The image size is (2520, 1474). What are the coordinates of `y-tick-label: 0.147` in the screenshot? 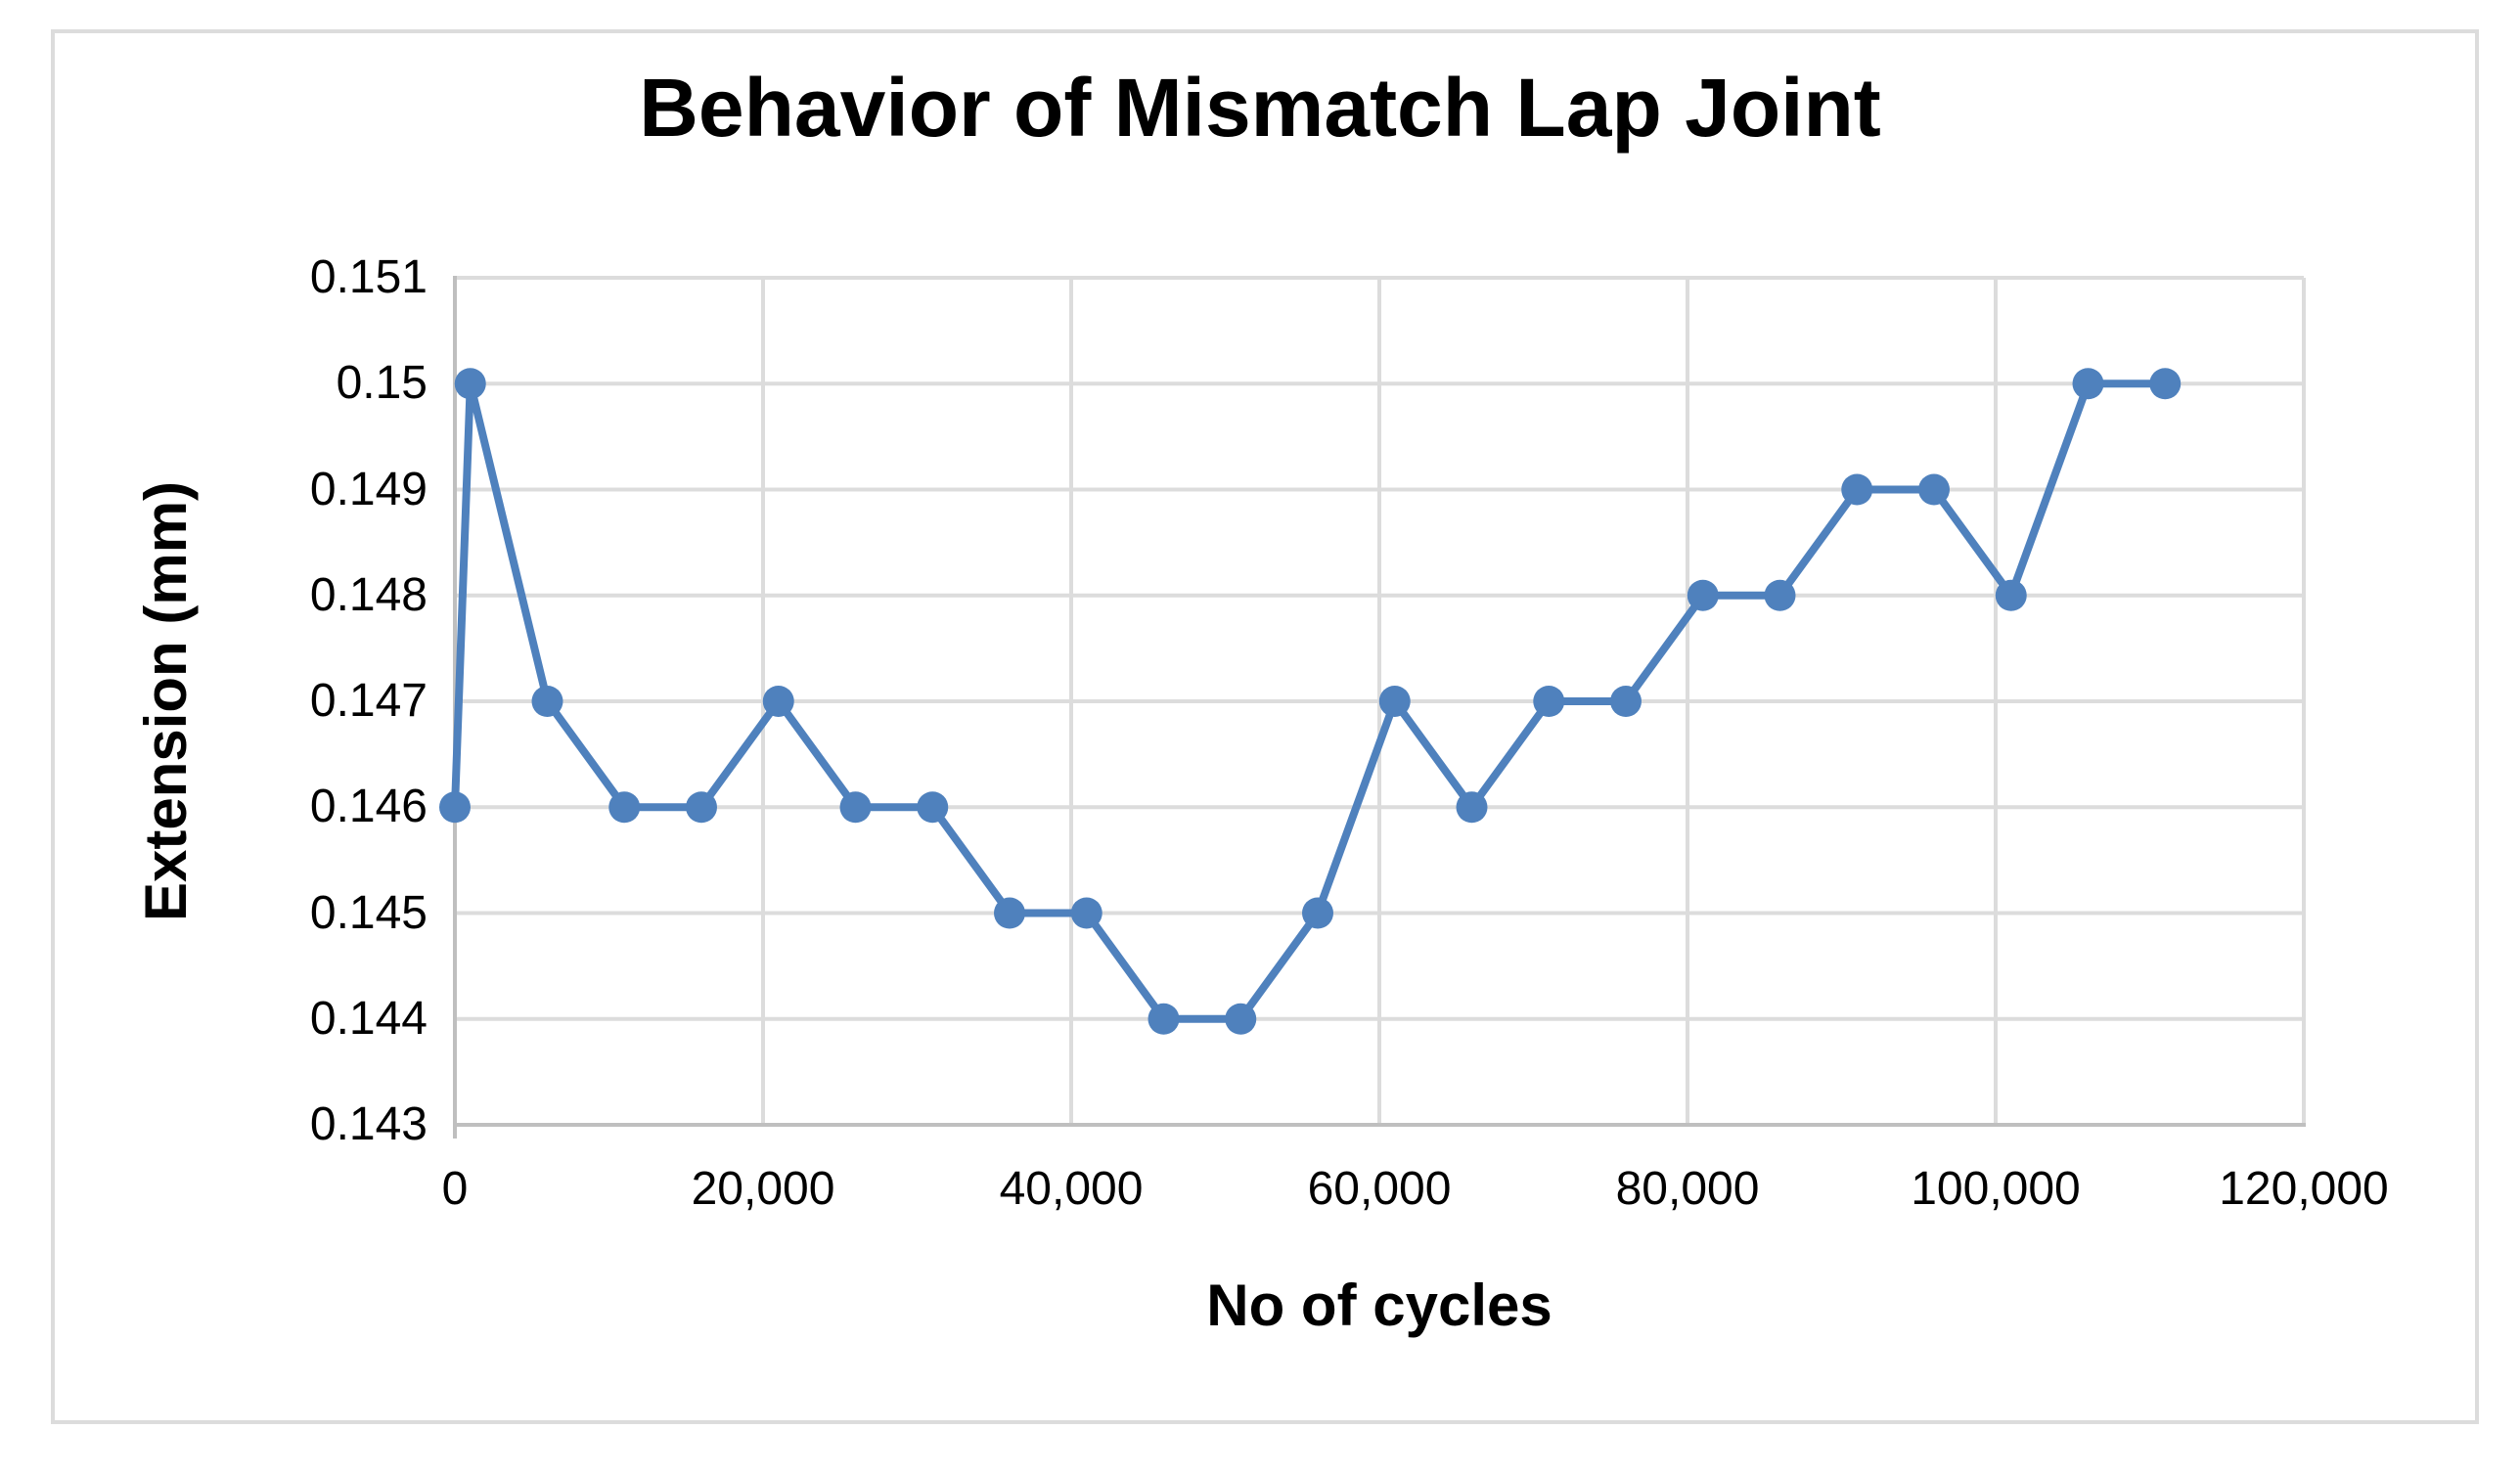 It's located at (368, 701).